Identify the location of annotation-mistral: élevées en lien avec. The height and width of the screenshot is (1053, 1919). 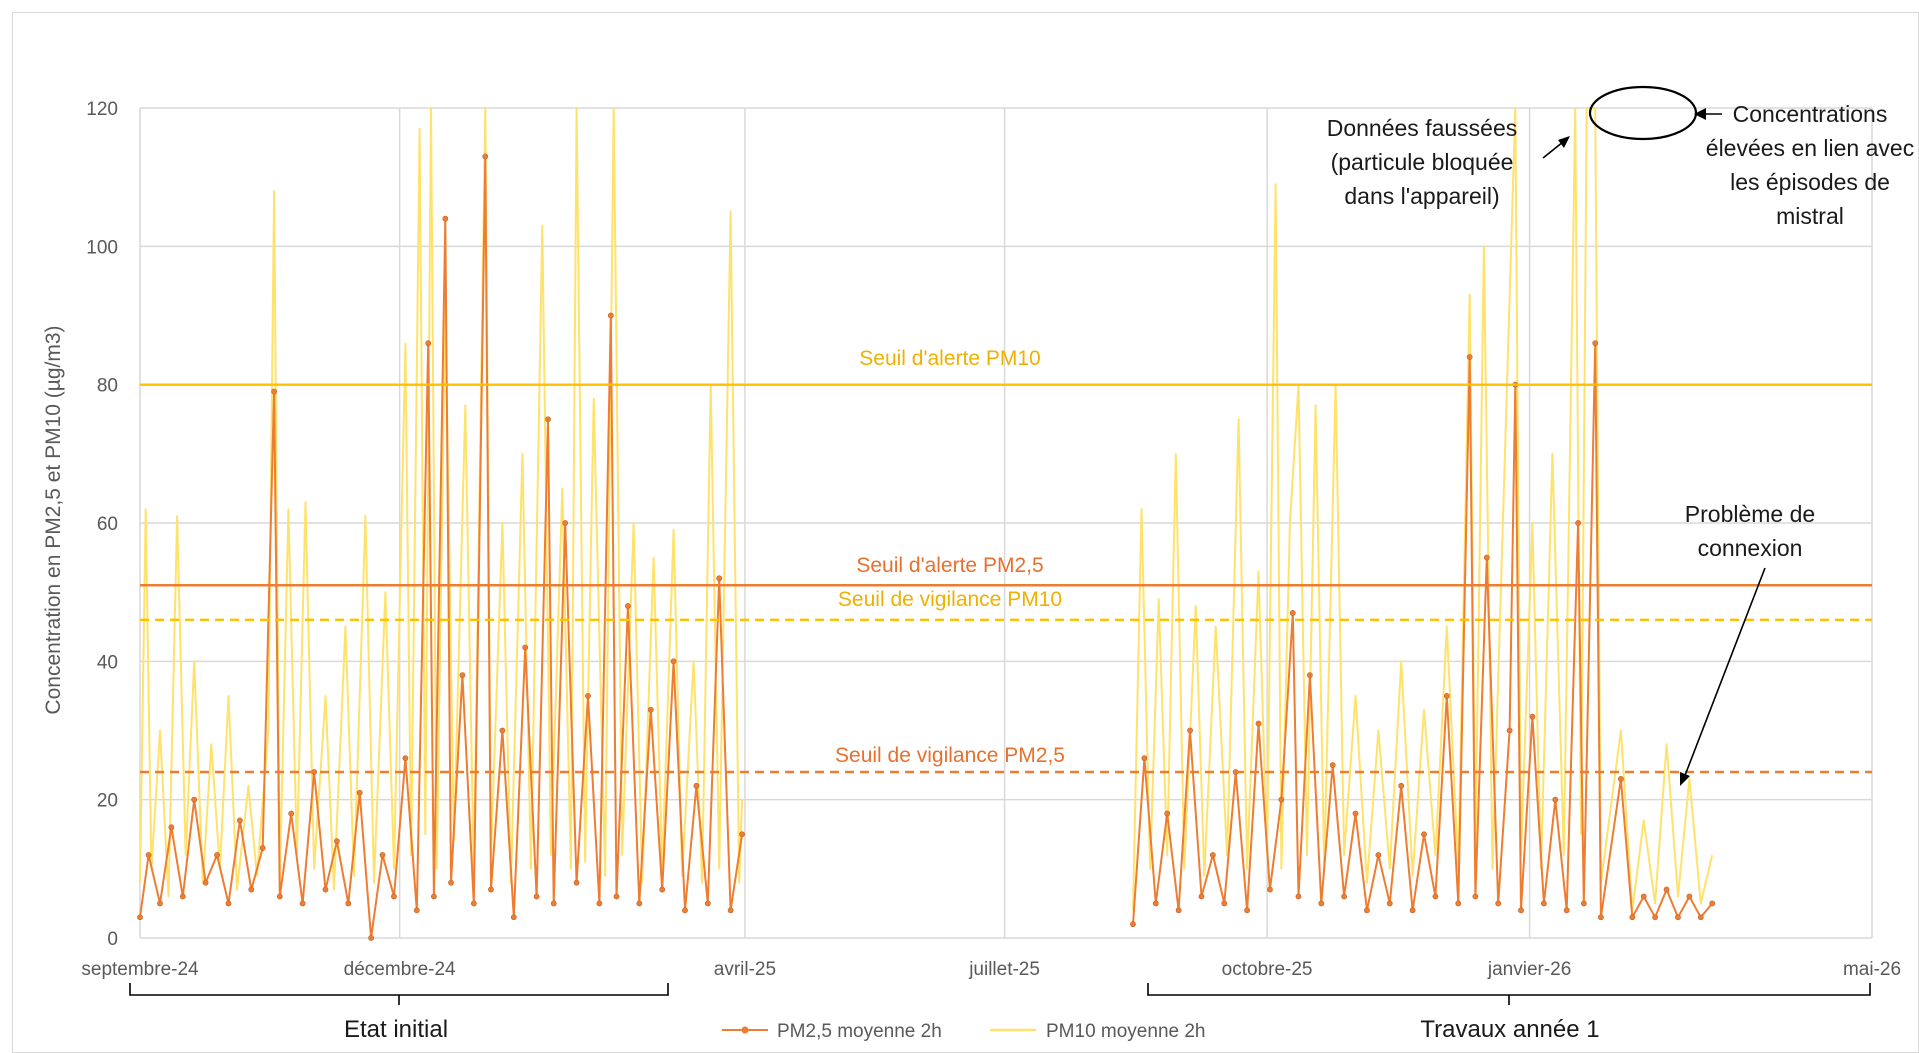
(1810, 148).